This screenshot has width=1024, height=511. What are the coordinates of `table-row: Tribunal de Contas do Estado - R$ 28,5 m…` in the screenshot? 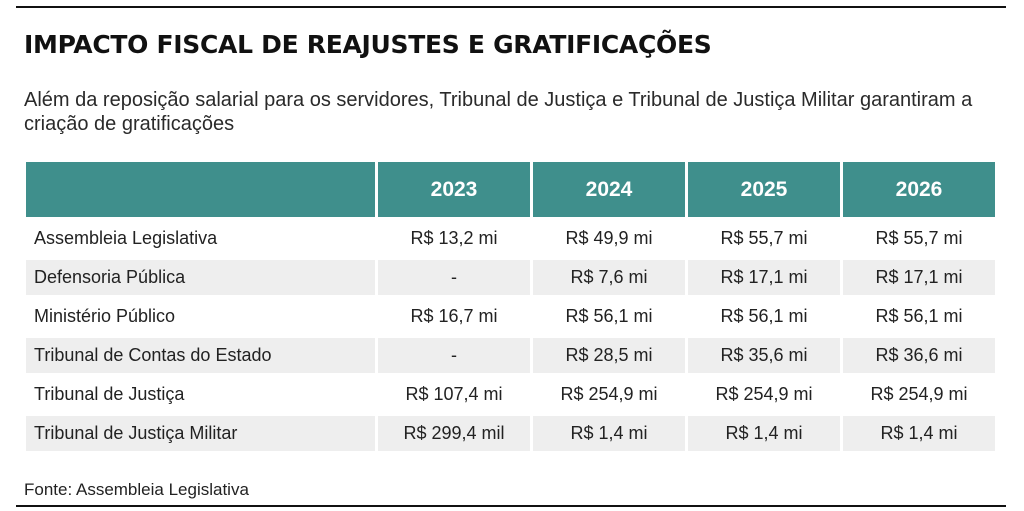 It's located at (512, 355).